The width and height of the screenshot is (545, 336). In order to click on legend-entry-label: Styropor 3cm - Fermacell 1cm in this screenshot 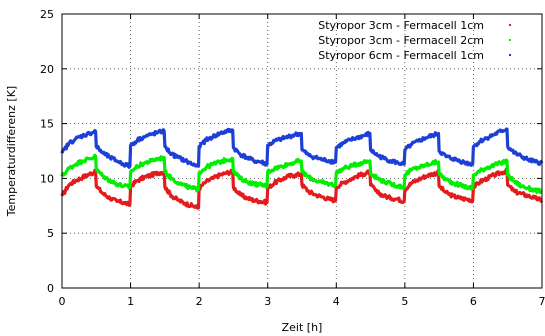, I will do `click(401, 25)`.